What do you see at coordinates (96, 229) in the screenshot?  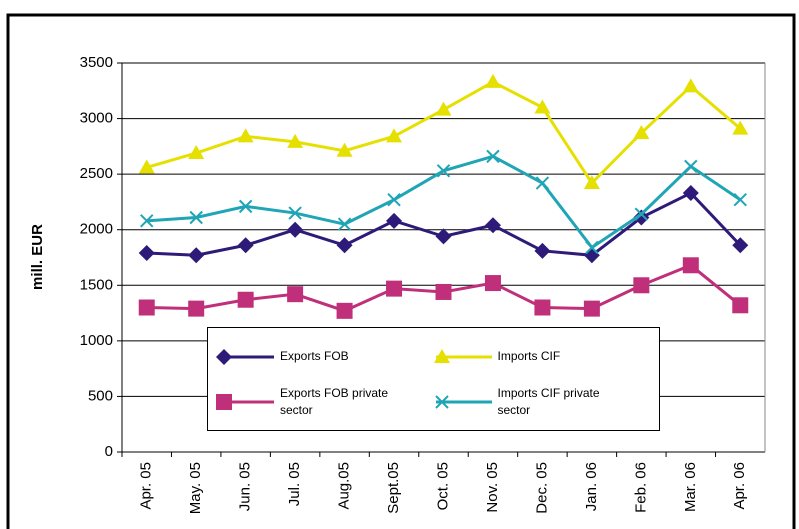 I see `y-tick-label: 2000` at bounding box center [96, 229].